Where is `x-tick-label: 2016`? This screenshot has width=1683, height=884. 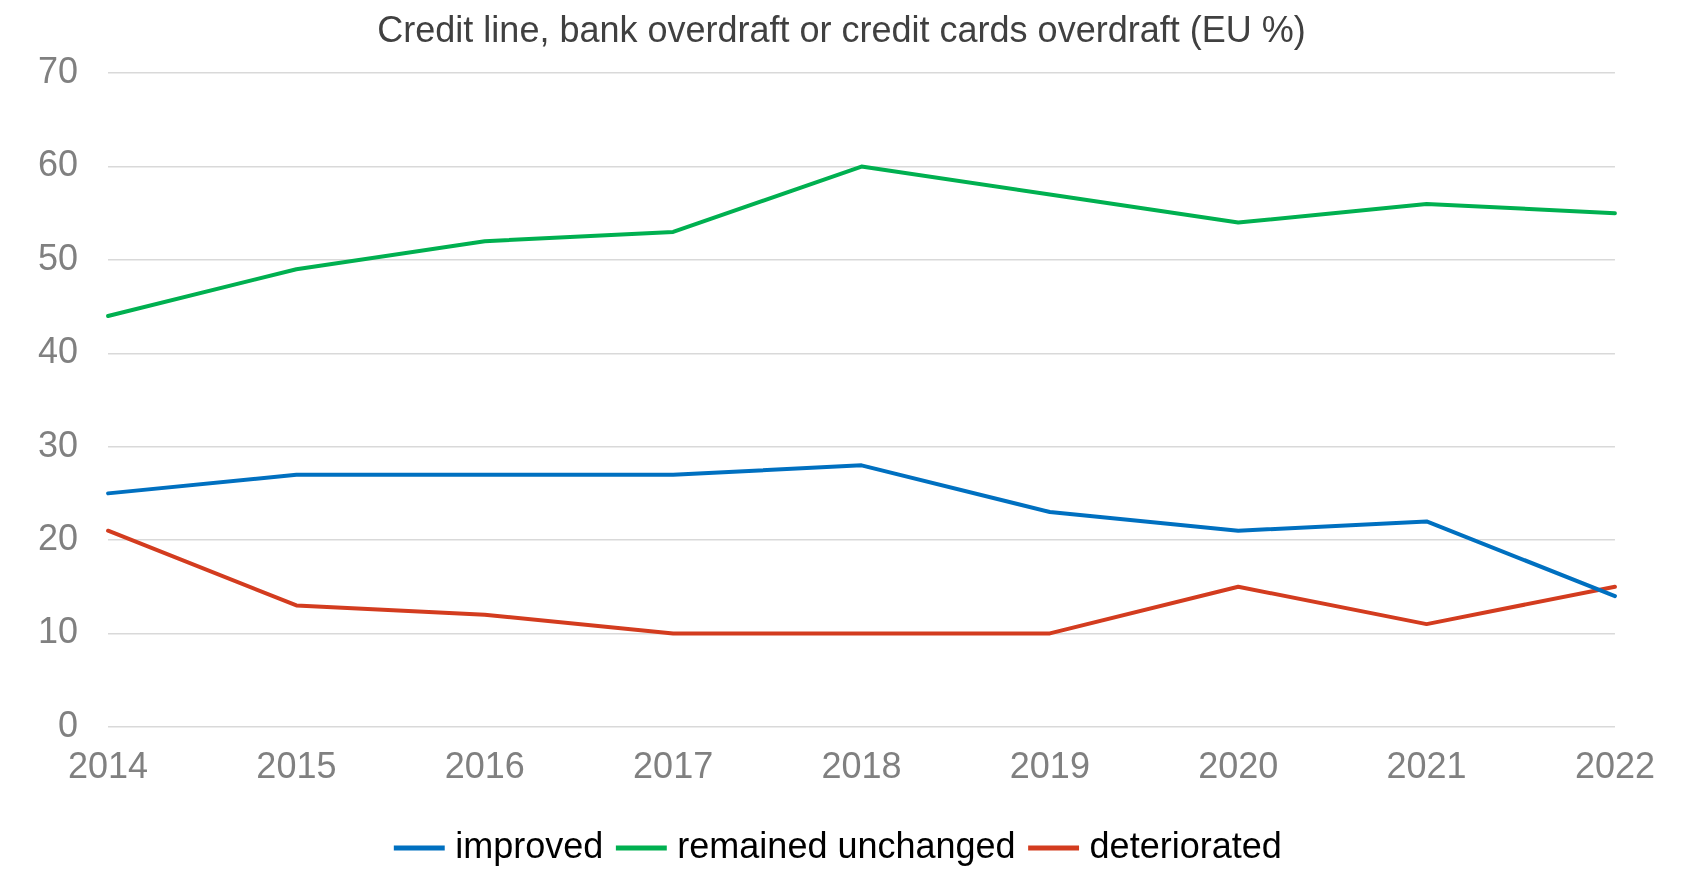 x-tick-label: 2016 is located at coordinates (484, 766).